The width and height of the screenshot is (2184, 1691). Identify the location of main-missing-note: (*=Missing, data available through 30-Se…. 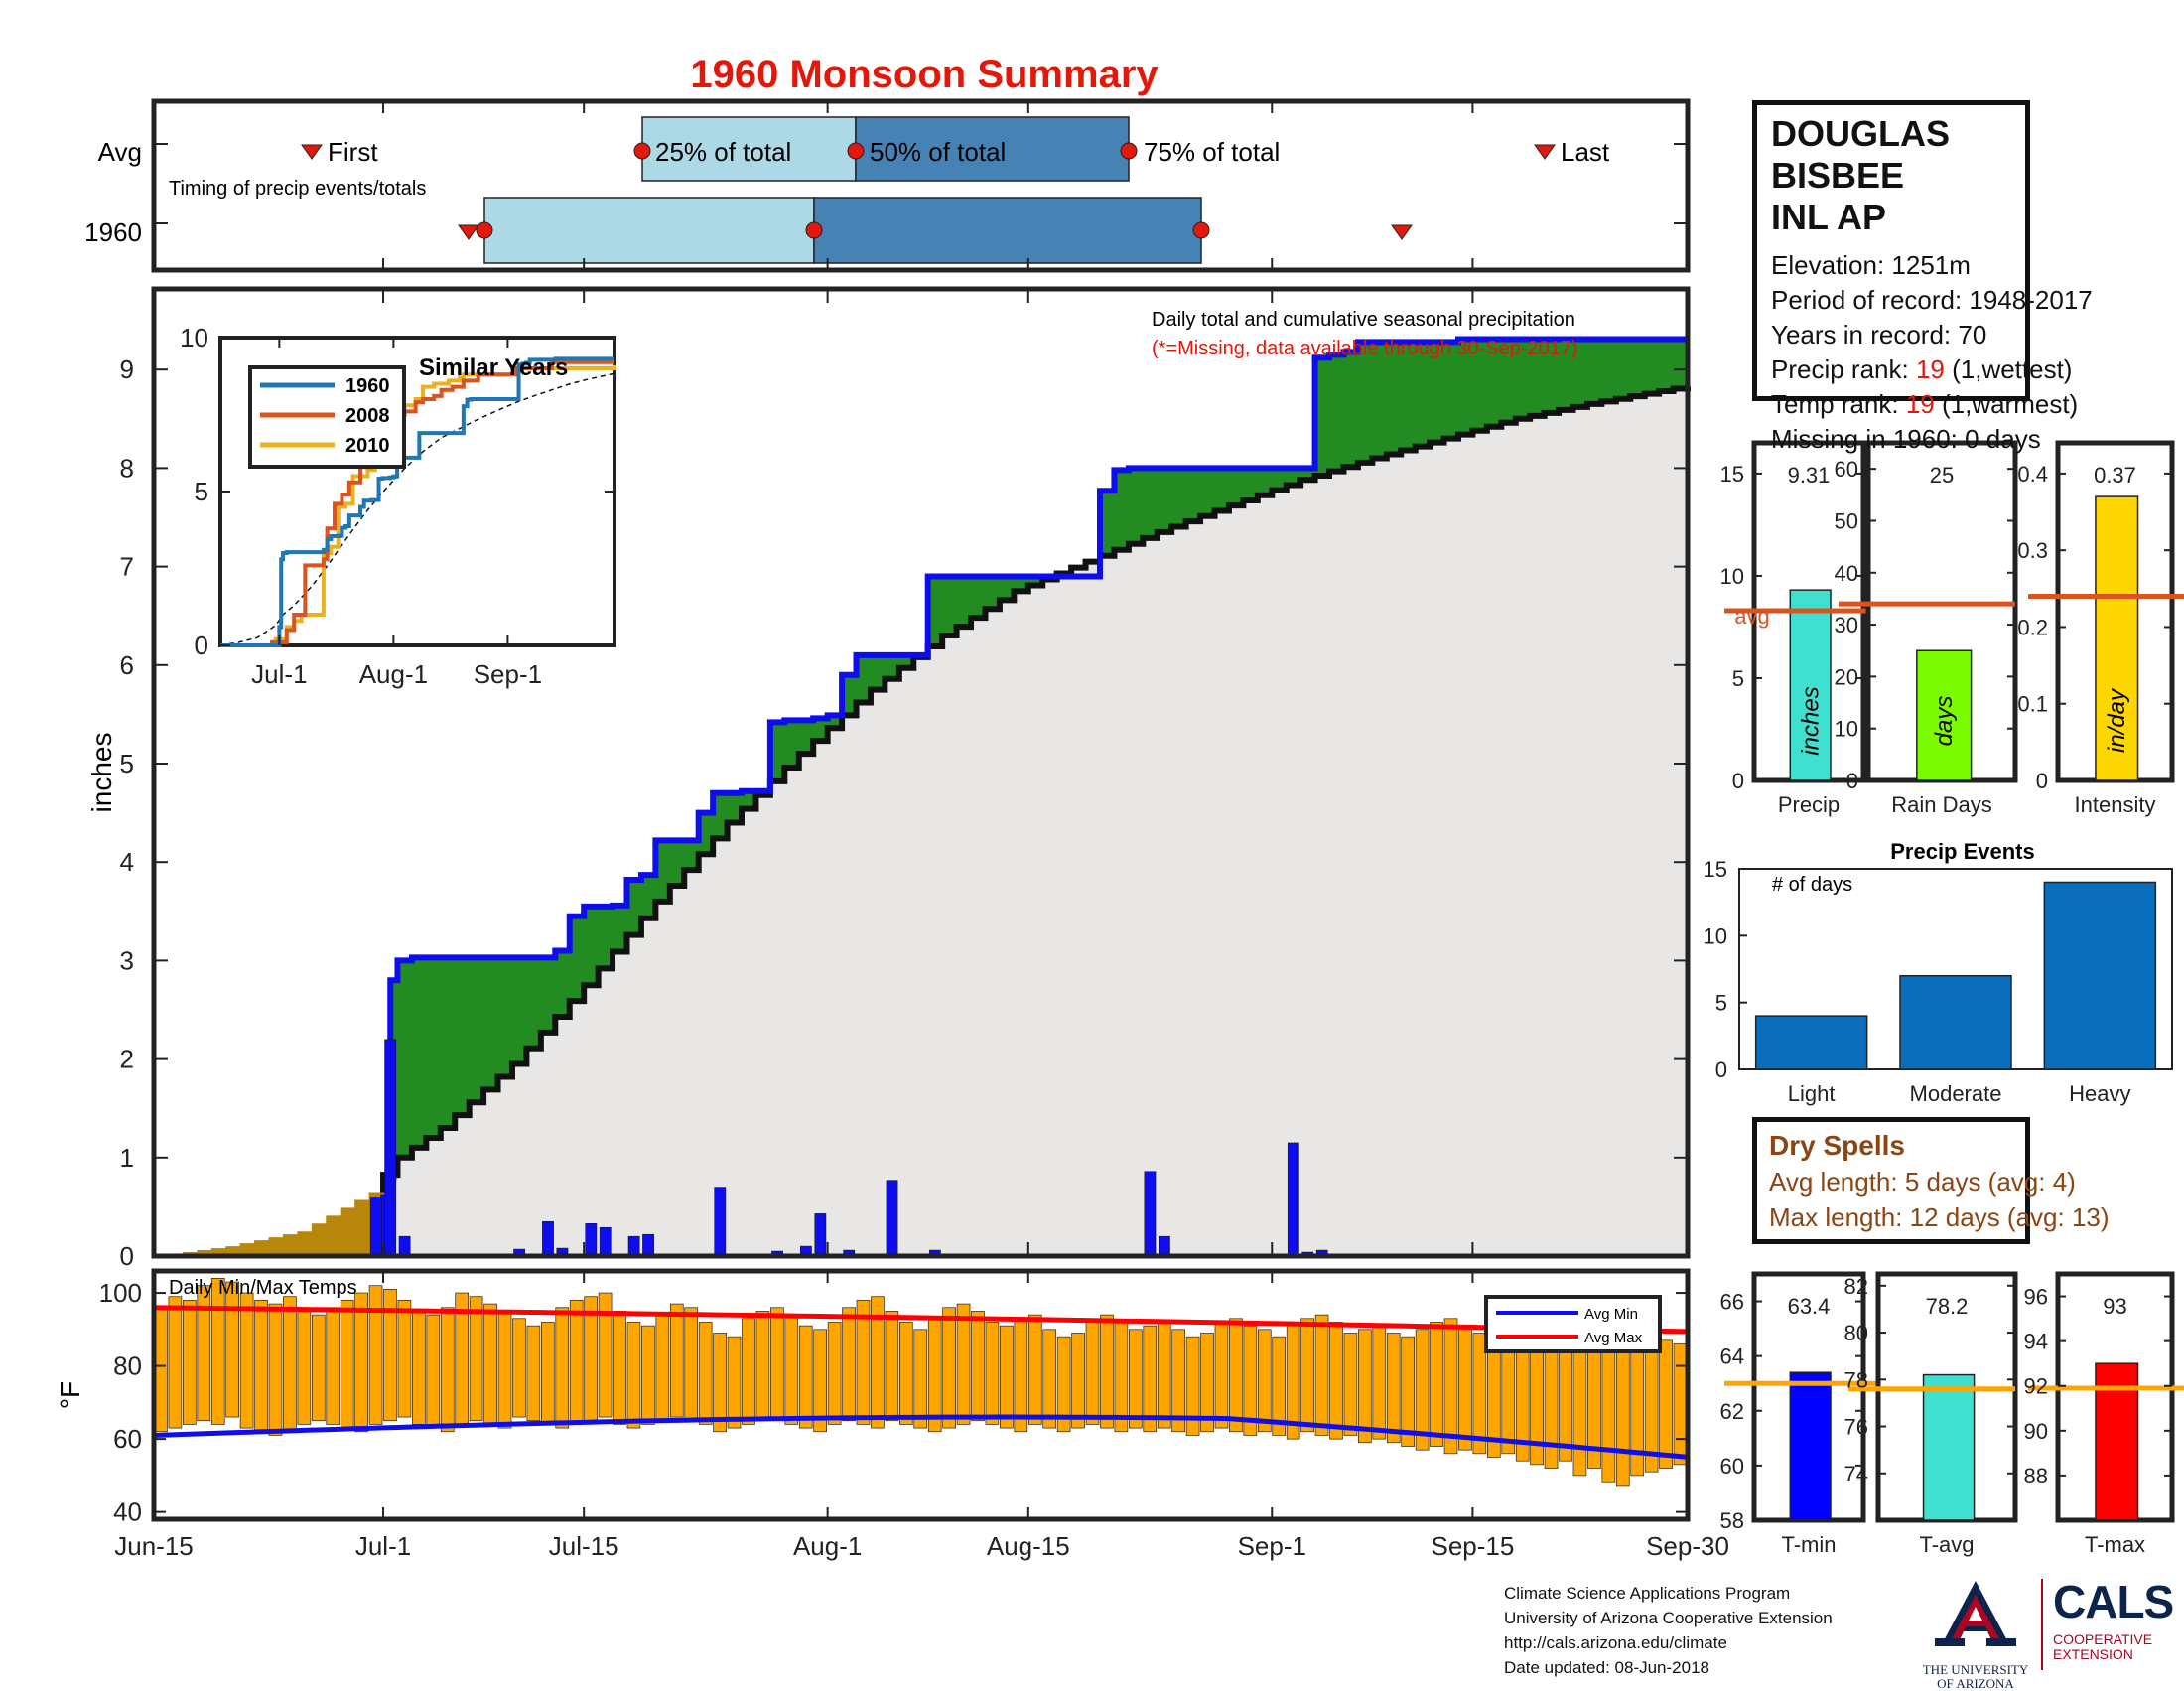
(1365, 348).